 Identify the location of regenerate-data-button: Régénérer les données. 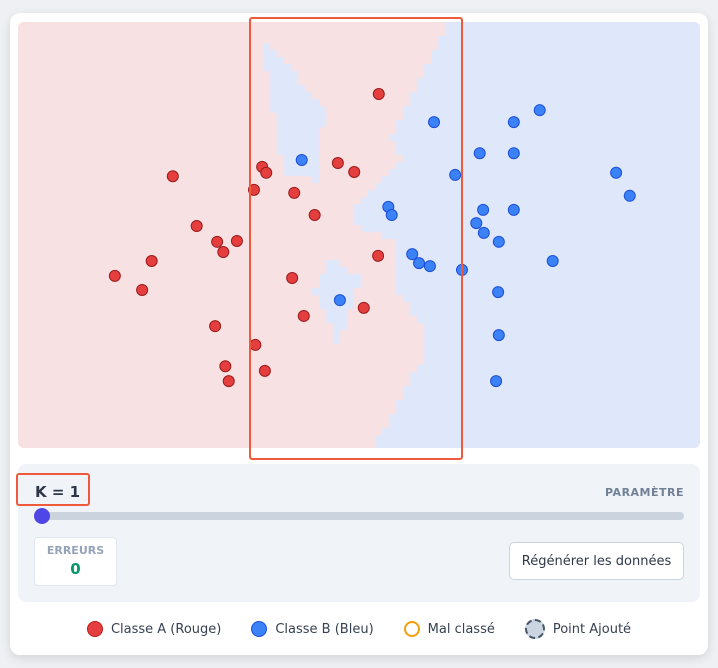
(596, 561).